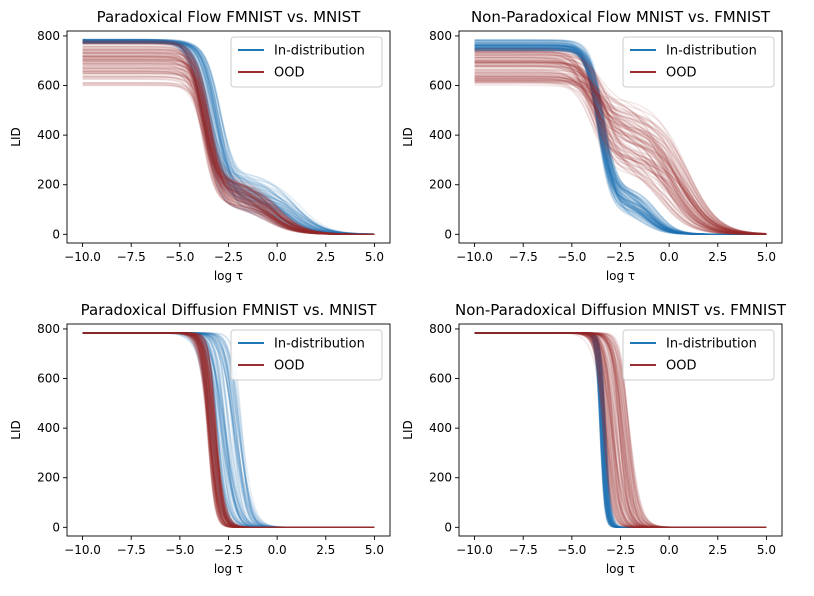 The width and height of the screenshot is (814, 596). What do you see at coordinates (277, 550) in the screenshot?
I see `x-tick-label: 0.0` at bounding box center [277, 550].